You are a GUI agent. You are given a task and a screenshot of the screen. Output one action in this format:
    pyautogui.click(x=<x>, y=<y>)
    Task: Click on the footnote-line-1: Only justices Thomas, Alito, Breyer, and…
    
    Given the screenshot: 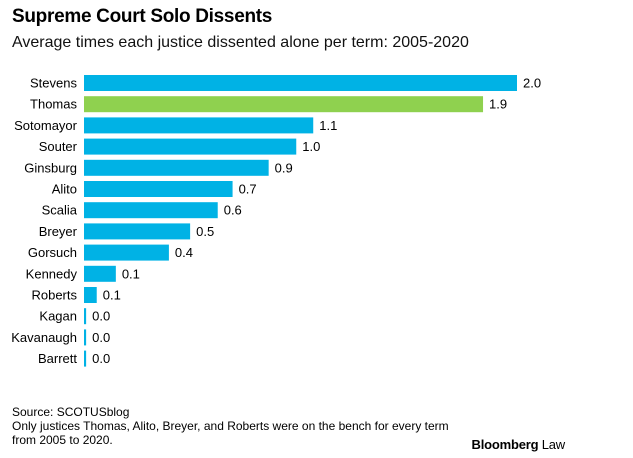 What is the action you would take?
    pyautogui.click(x=230, y=426)
    